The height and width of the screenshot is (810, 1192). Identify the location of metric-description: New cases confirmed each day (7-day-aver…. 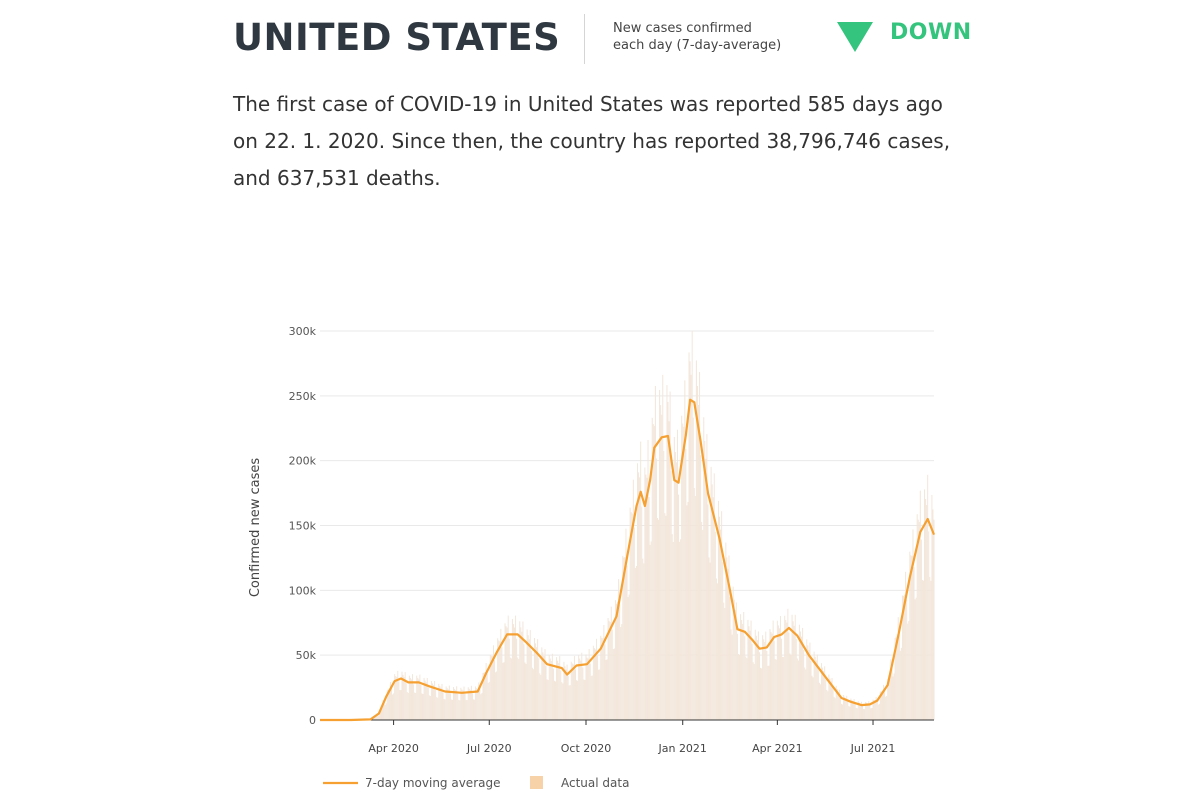
(697, 37).